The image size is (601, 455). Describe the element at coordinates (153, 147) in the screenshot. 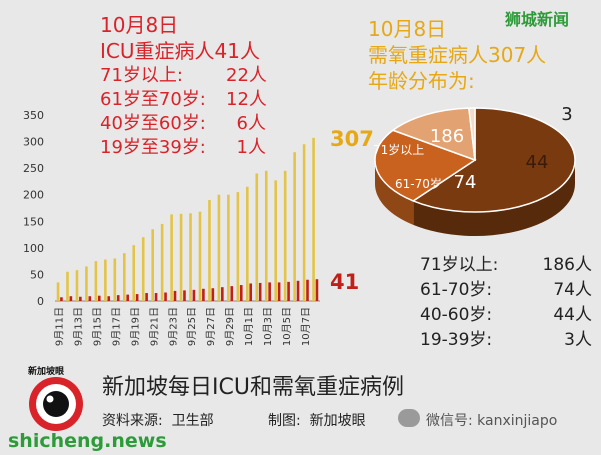

I see `icu-row-age: 19岁至39岁:` at that location.